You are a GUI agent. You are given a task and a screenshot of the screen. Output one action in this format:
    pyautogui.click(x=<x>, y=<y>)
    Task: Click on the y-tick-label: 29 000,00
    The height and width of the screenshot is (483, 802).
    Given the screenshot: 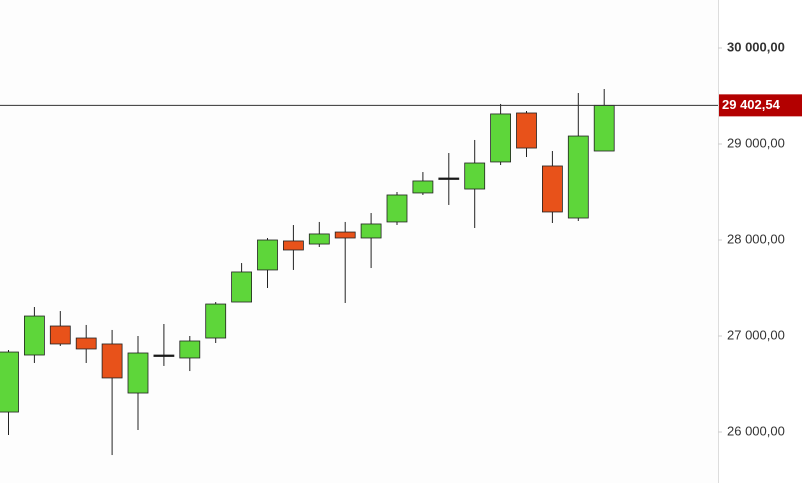 What is the action you would take?
    pyautogui.click(x=756, y=142)
    